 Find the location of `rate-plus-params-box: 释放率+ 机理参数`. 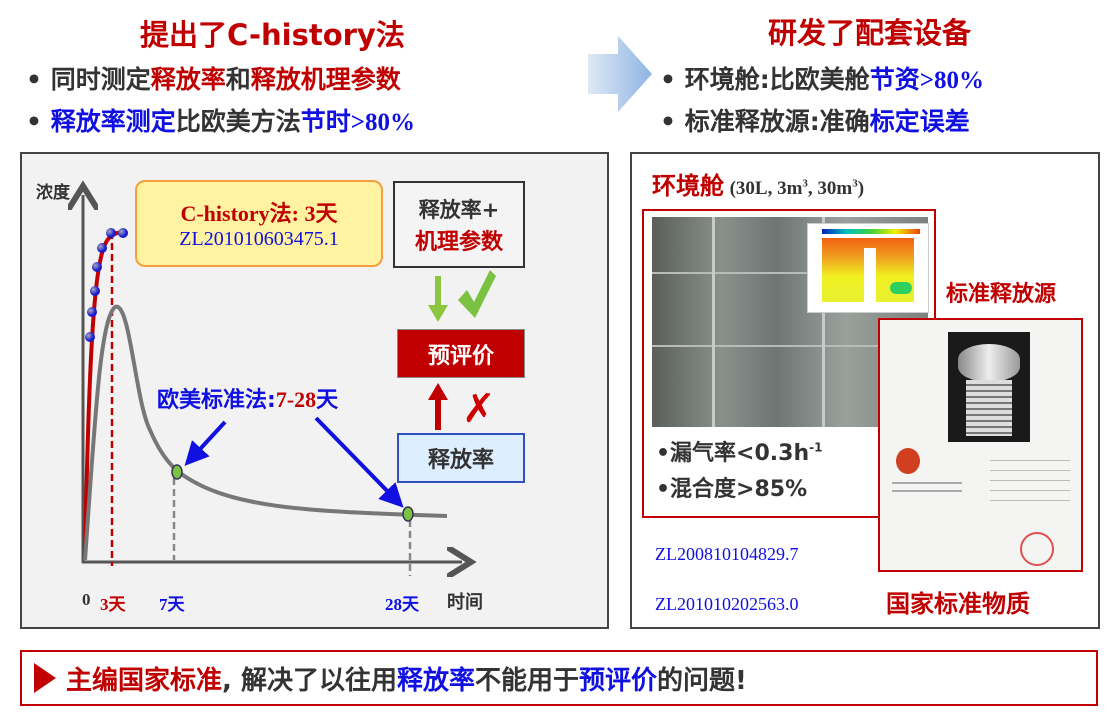

rate-plus-params-box: 释放率+ 机理参数 is located at coordinates (459, 224).